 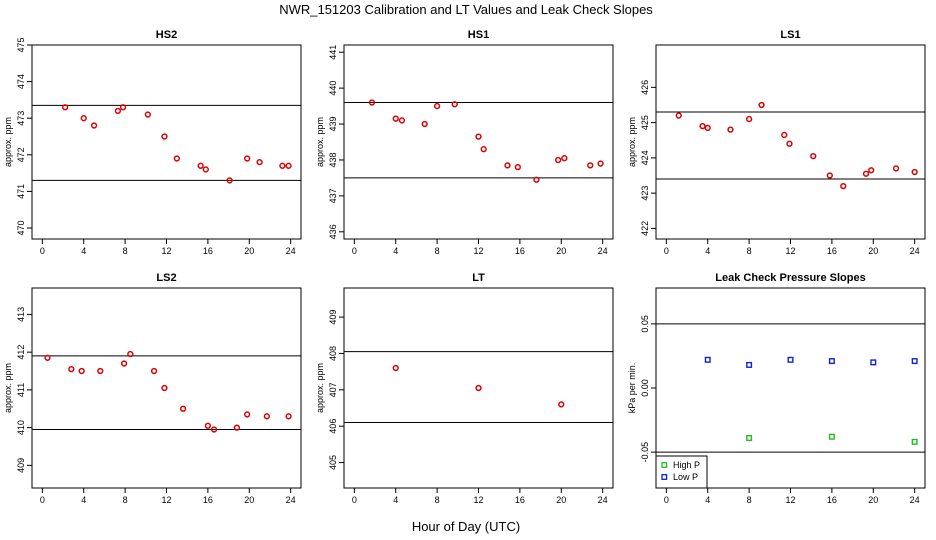 I want to click on y-tick-label: 408, so click(x=333, y=353).